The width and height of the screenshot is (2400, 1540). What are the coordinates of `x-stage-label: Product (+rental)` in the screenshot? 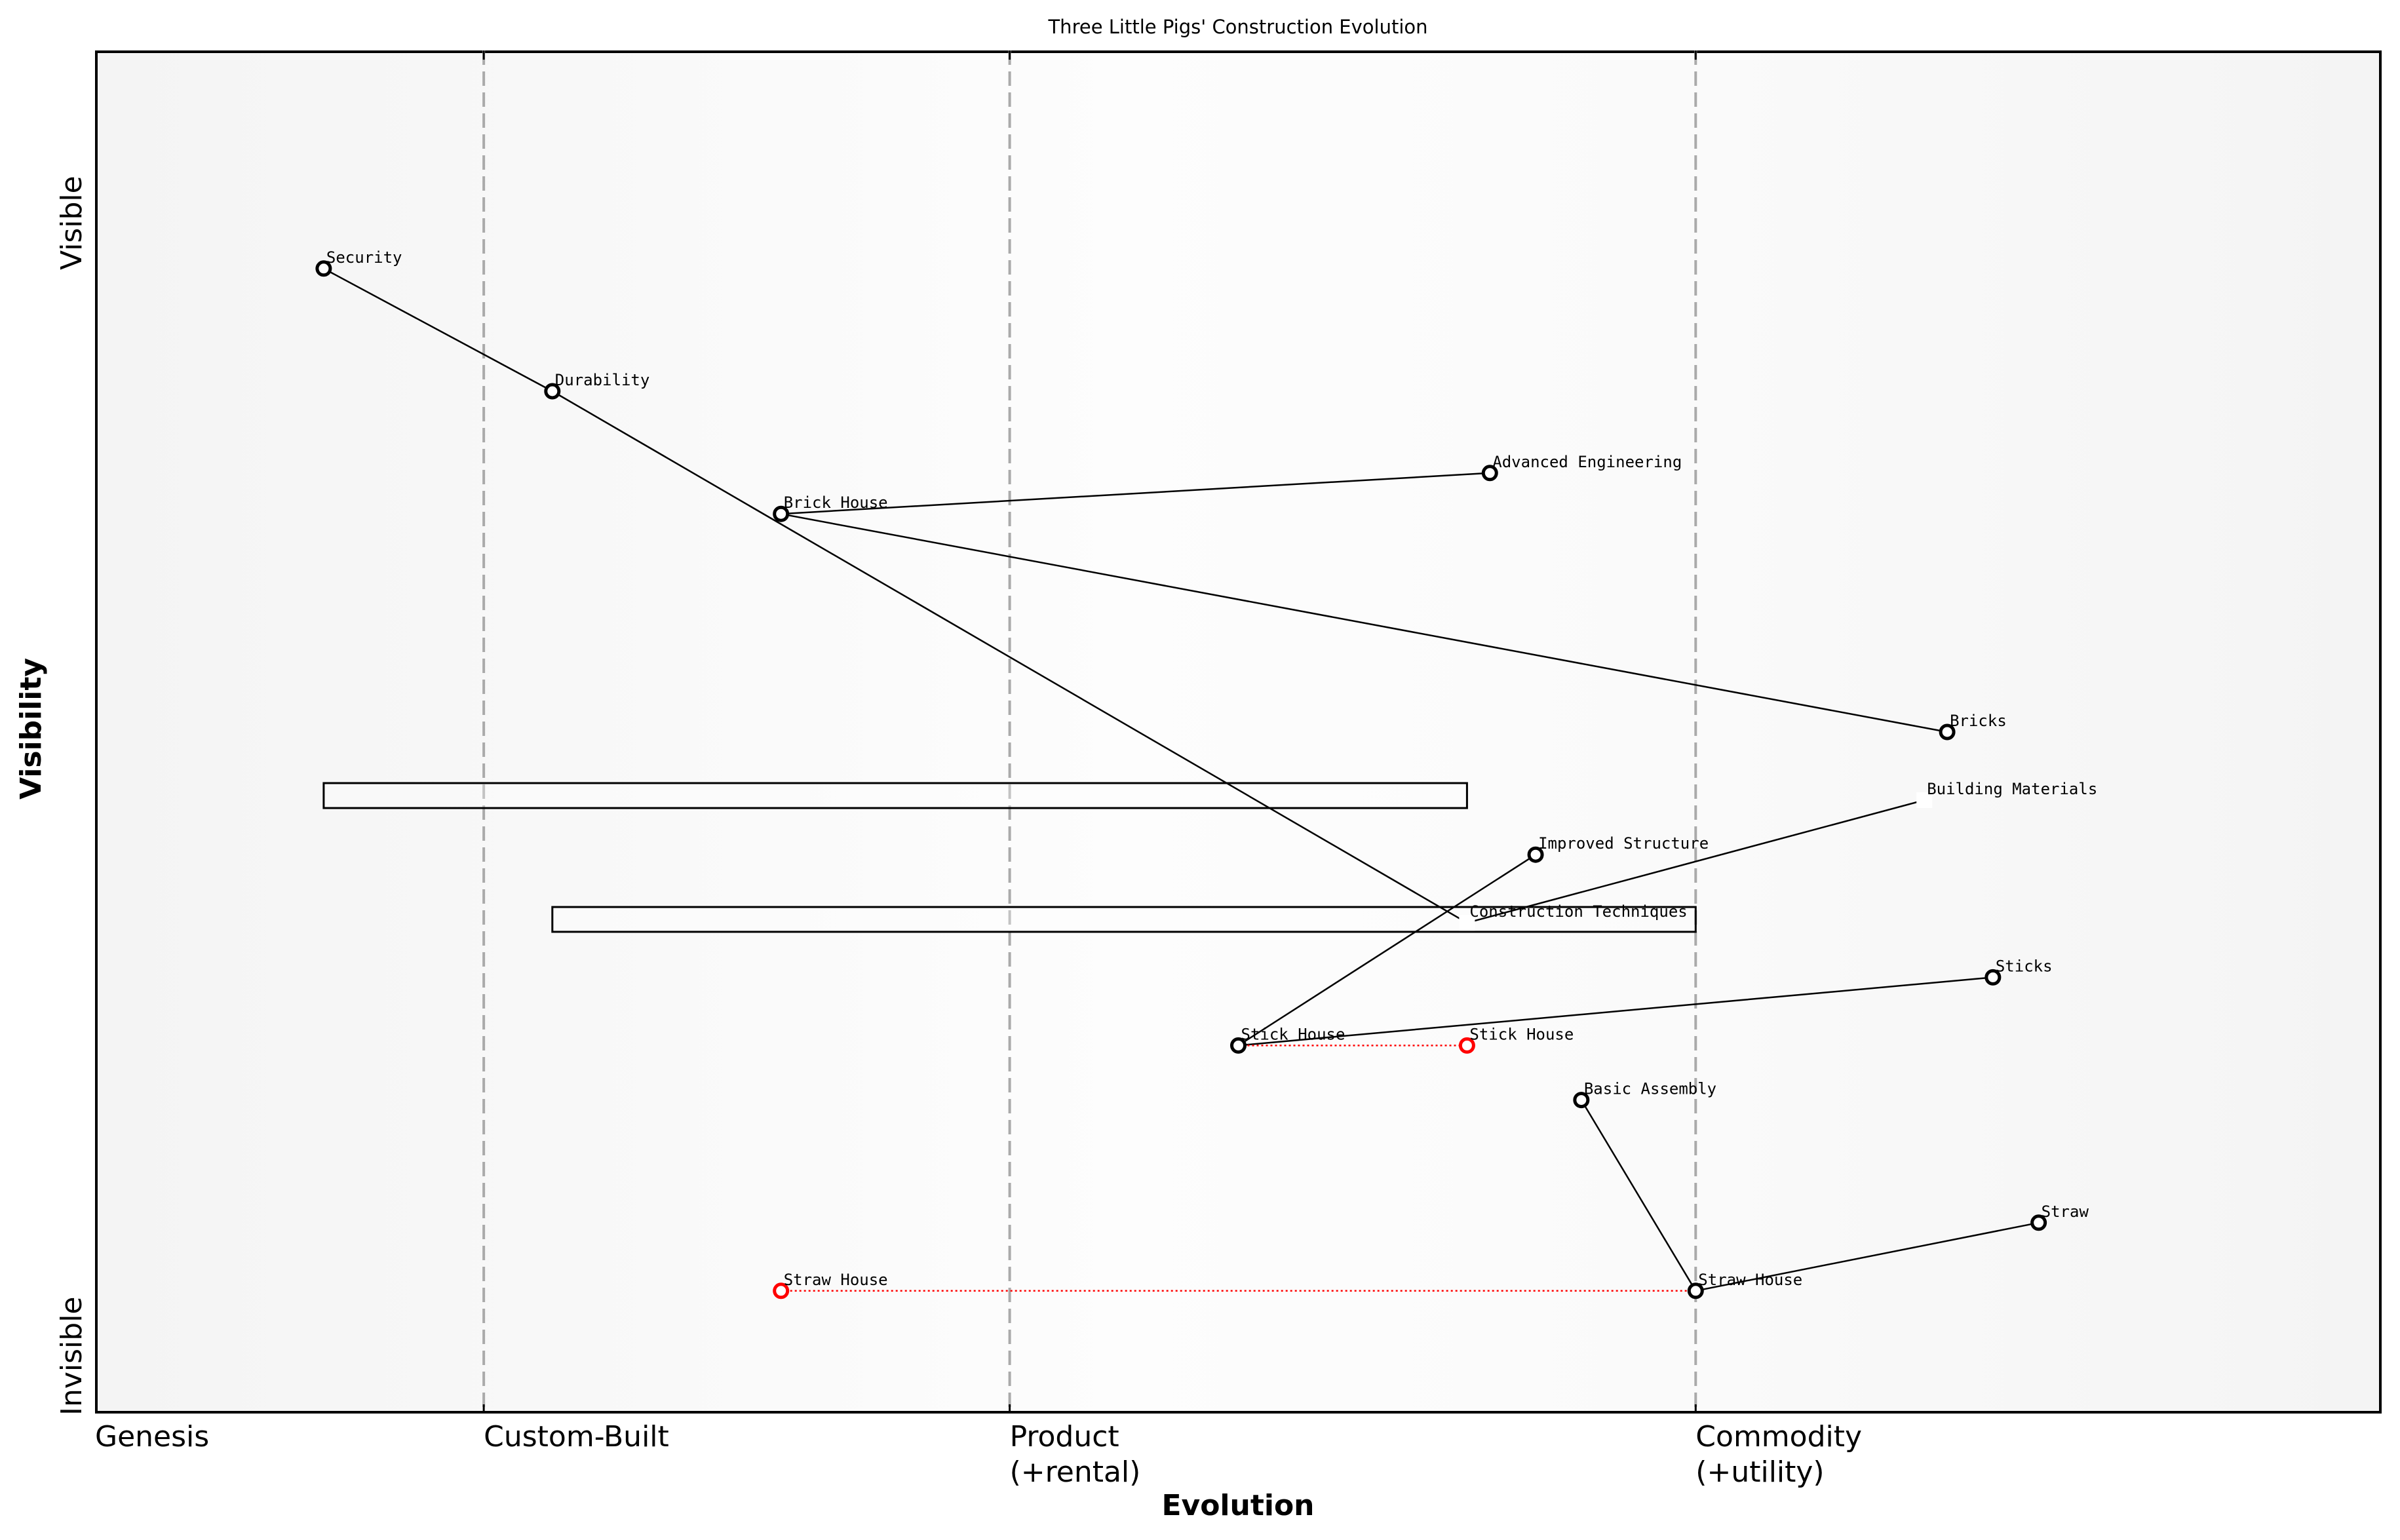 It's located at (1075, 1454).